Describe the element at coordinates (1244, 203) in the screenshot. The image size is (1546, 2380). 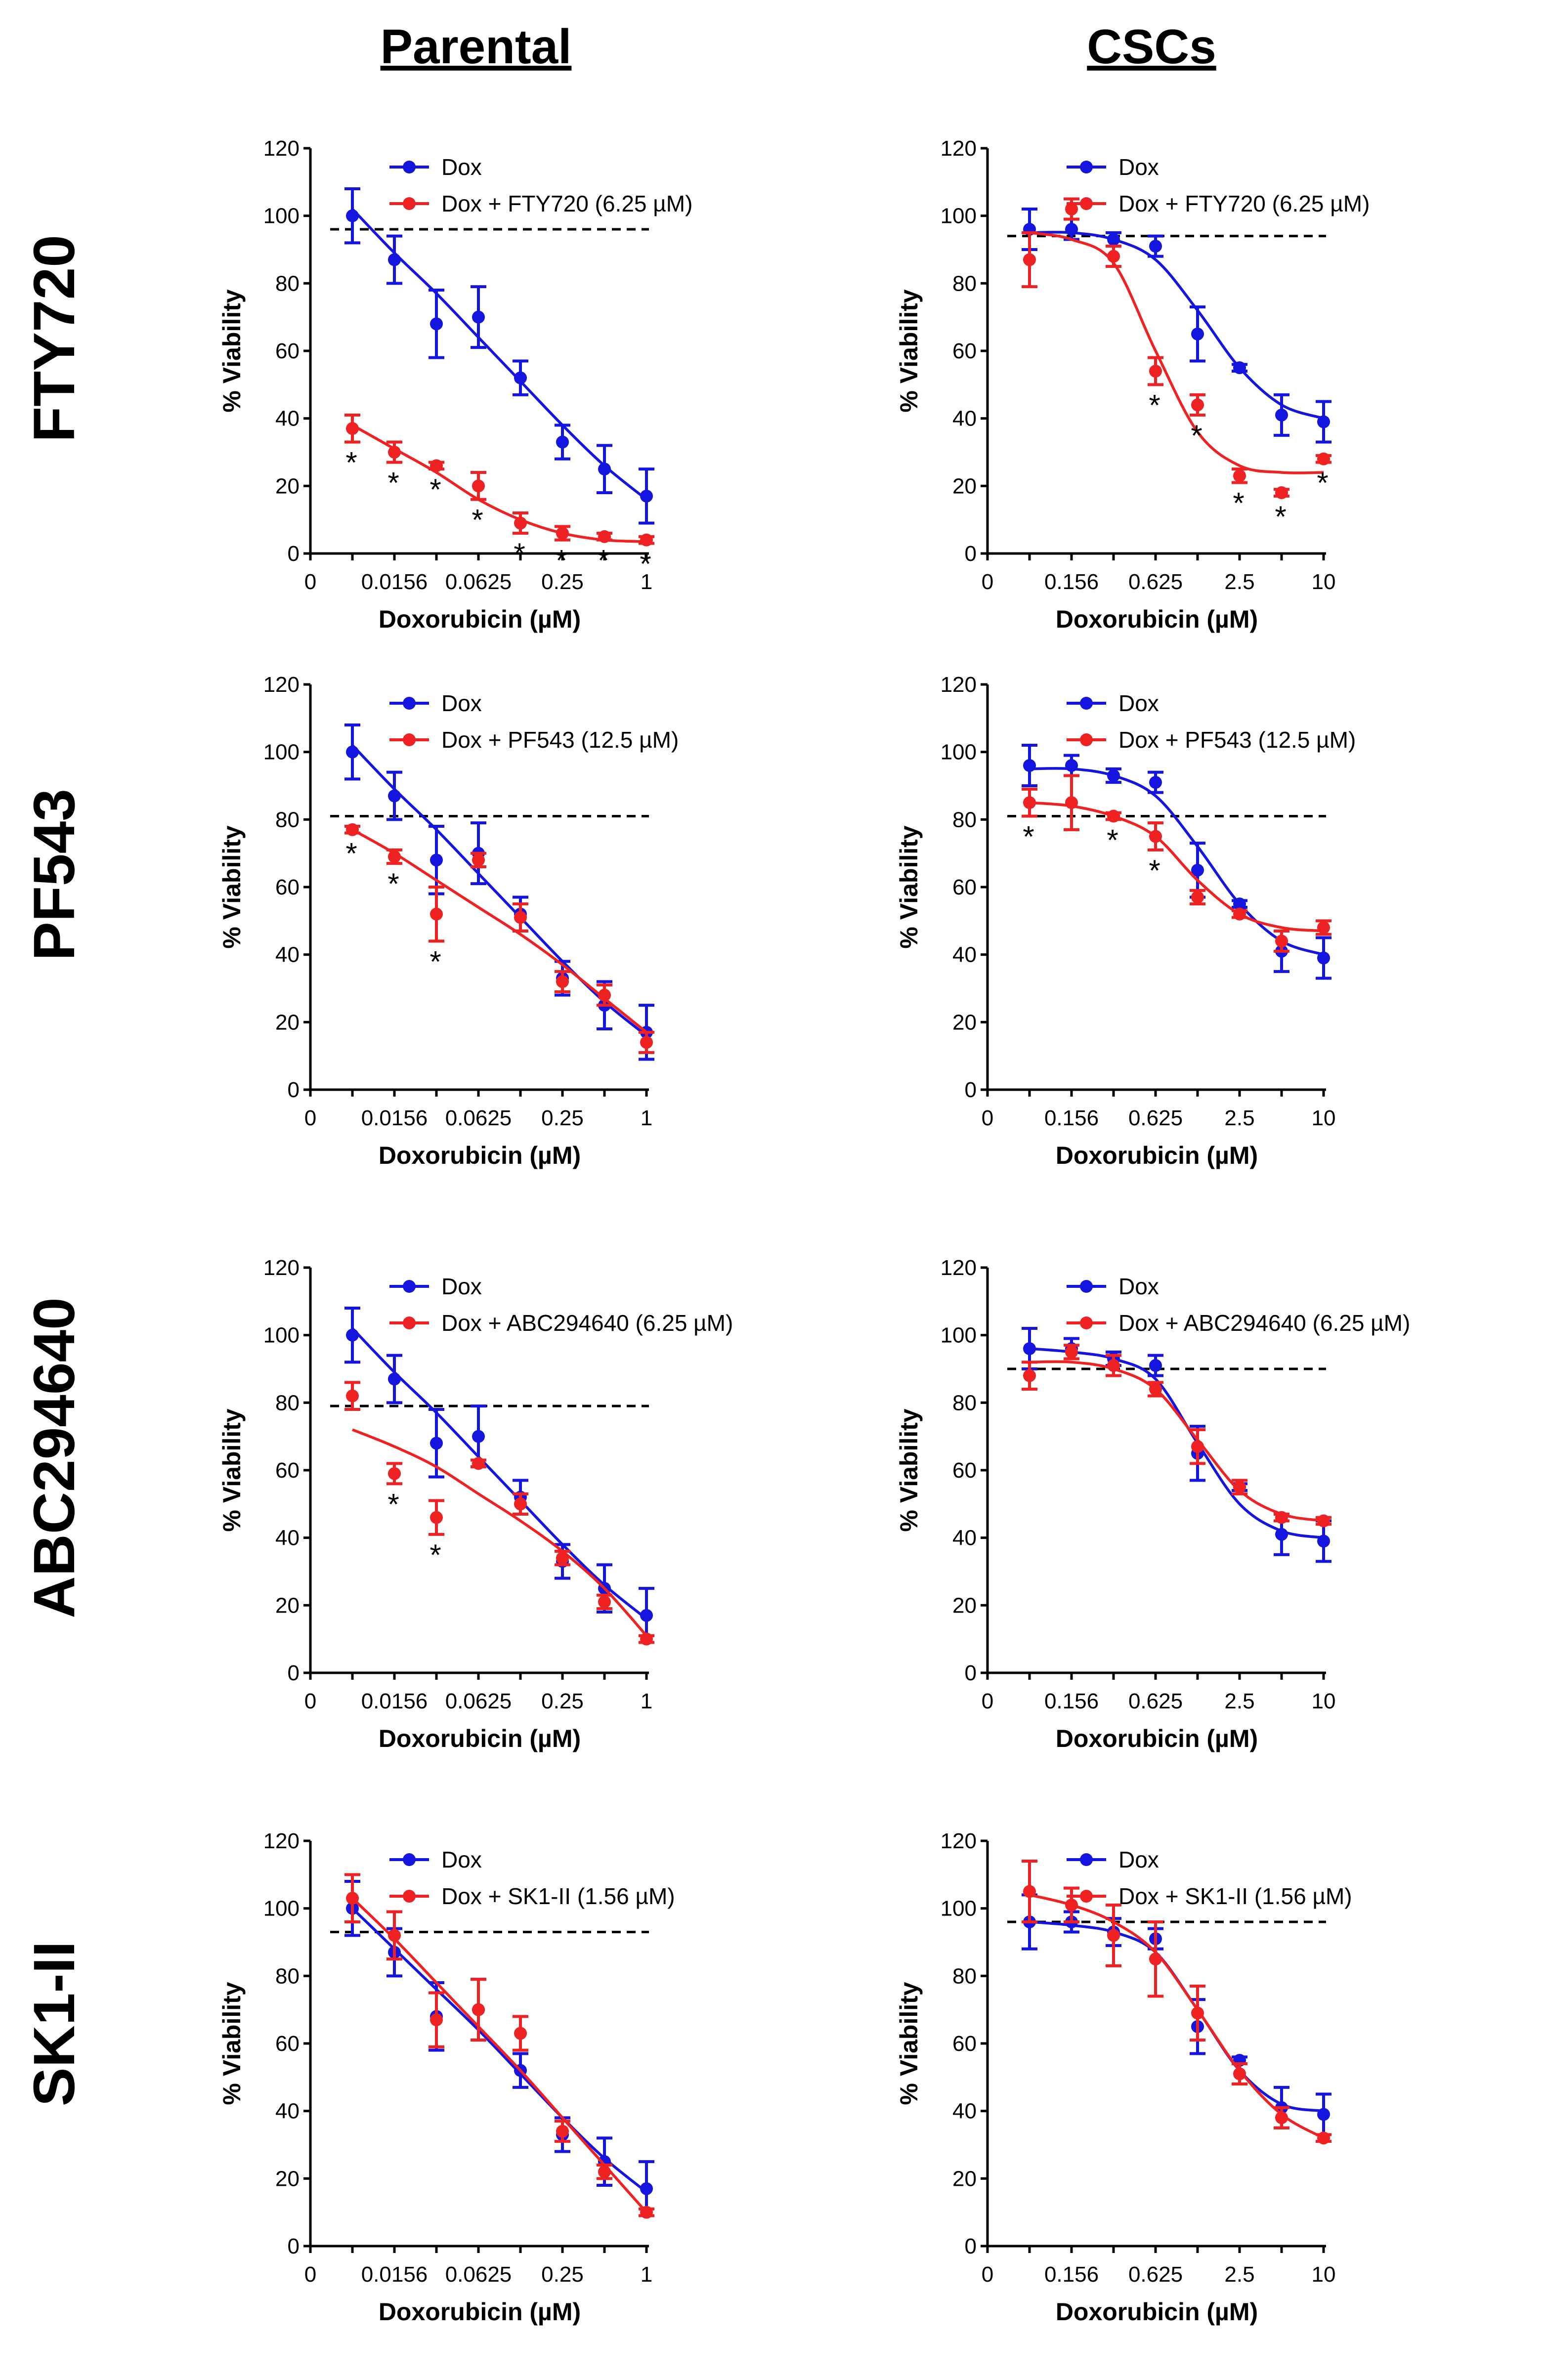
I see `legend-label: Dox + FTY720 (6.25 µM)` at that location.